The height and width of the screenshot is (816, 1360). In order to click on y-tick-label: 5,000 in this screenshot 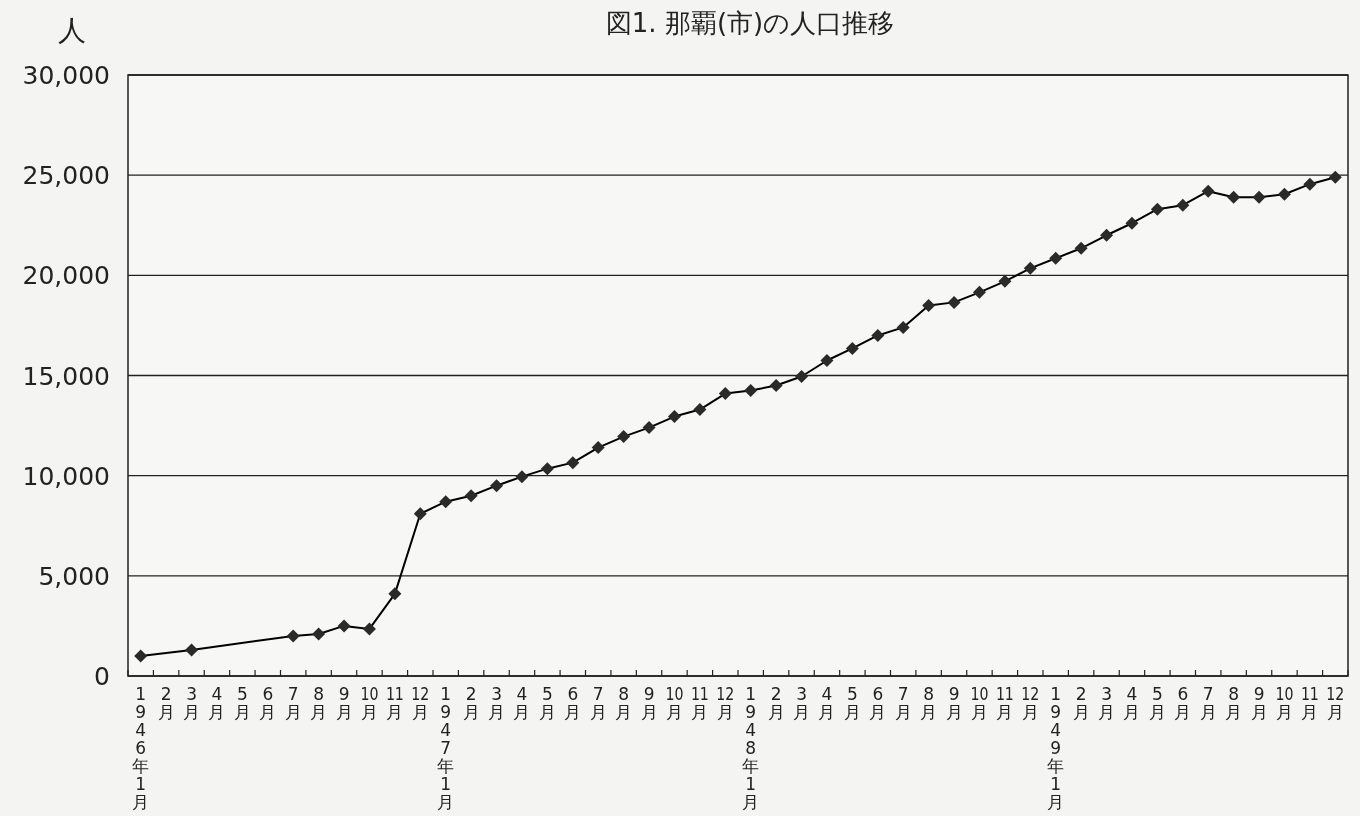, I will do `click(74, 576)`.